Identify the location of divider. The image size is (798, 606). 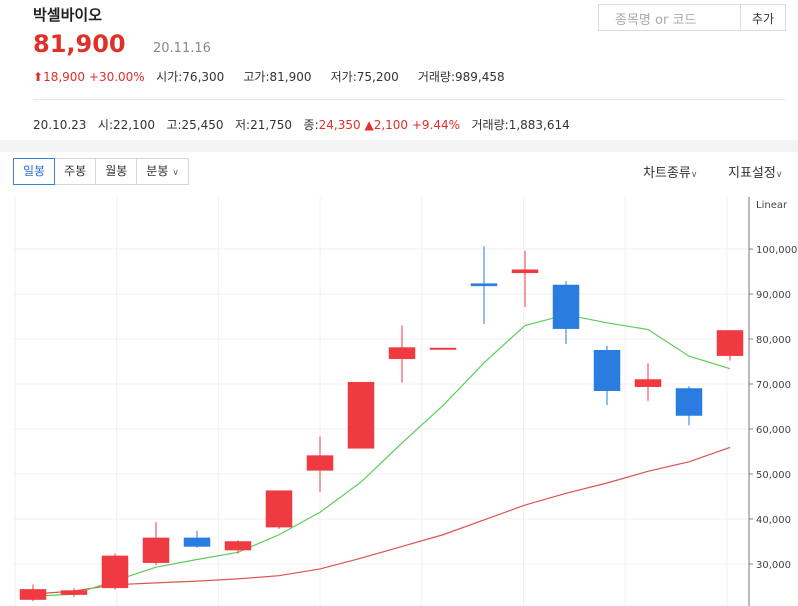
(409, 99).